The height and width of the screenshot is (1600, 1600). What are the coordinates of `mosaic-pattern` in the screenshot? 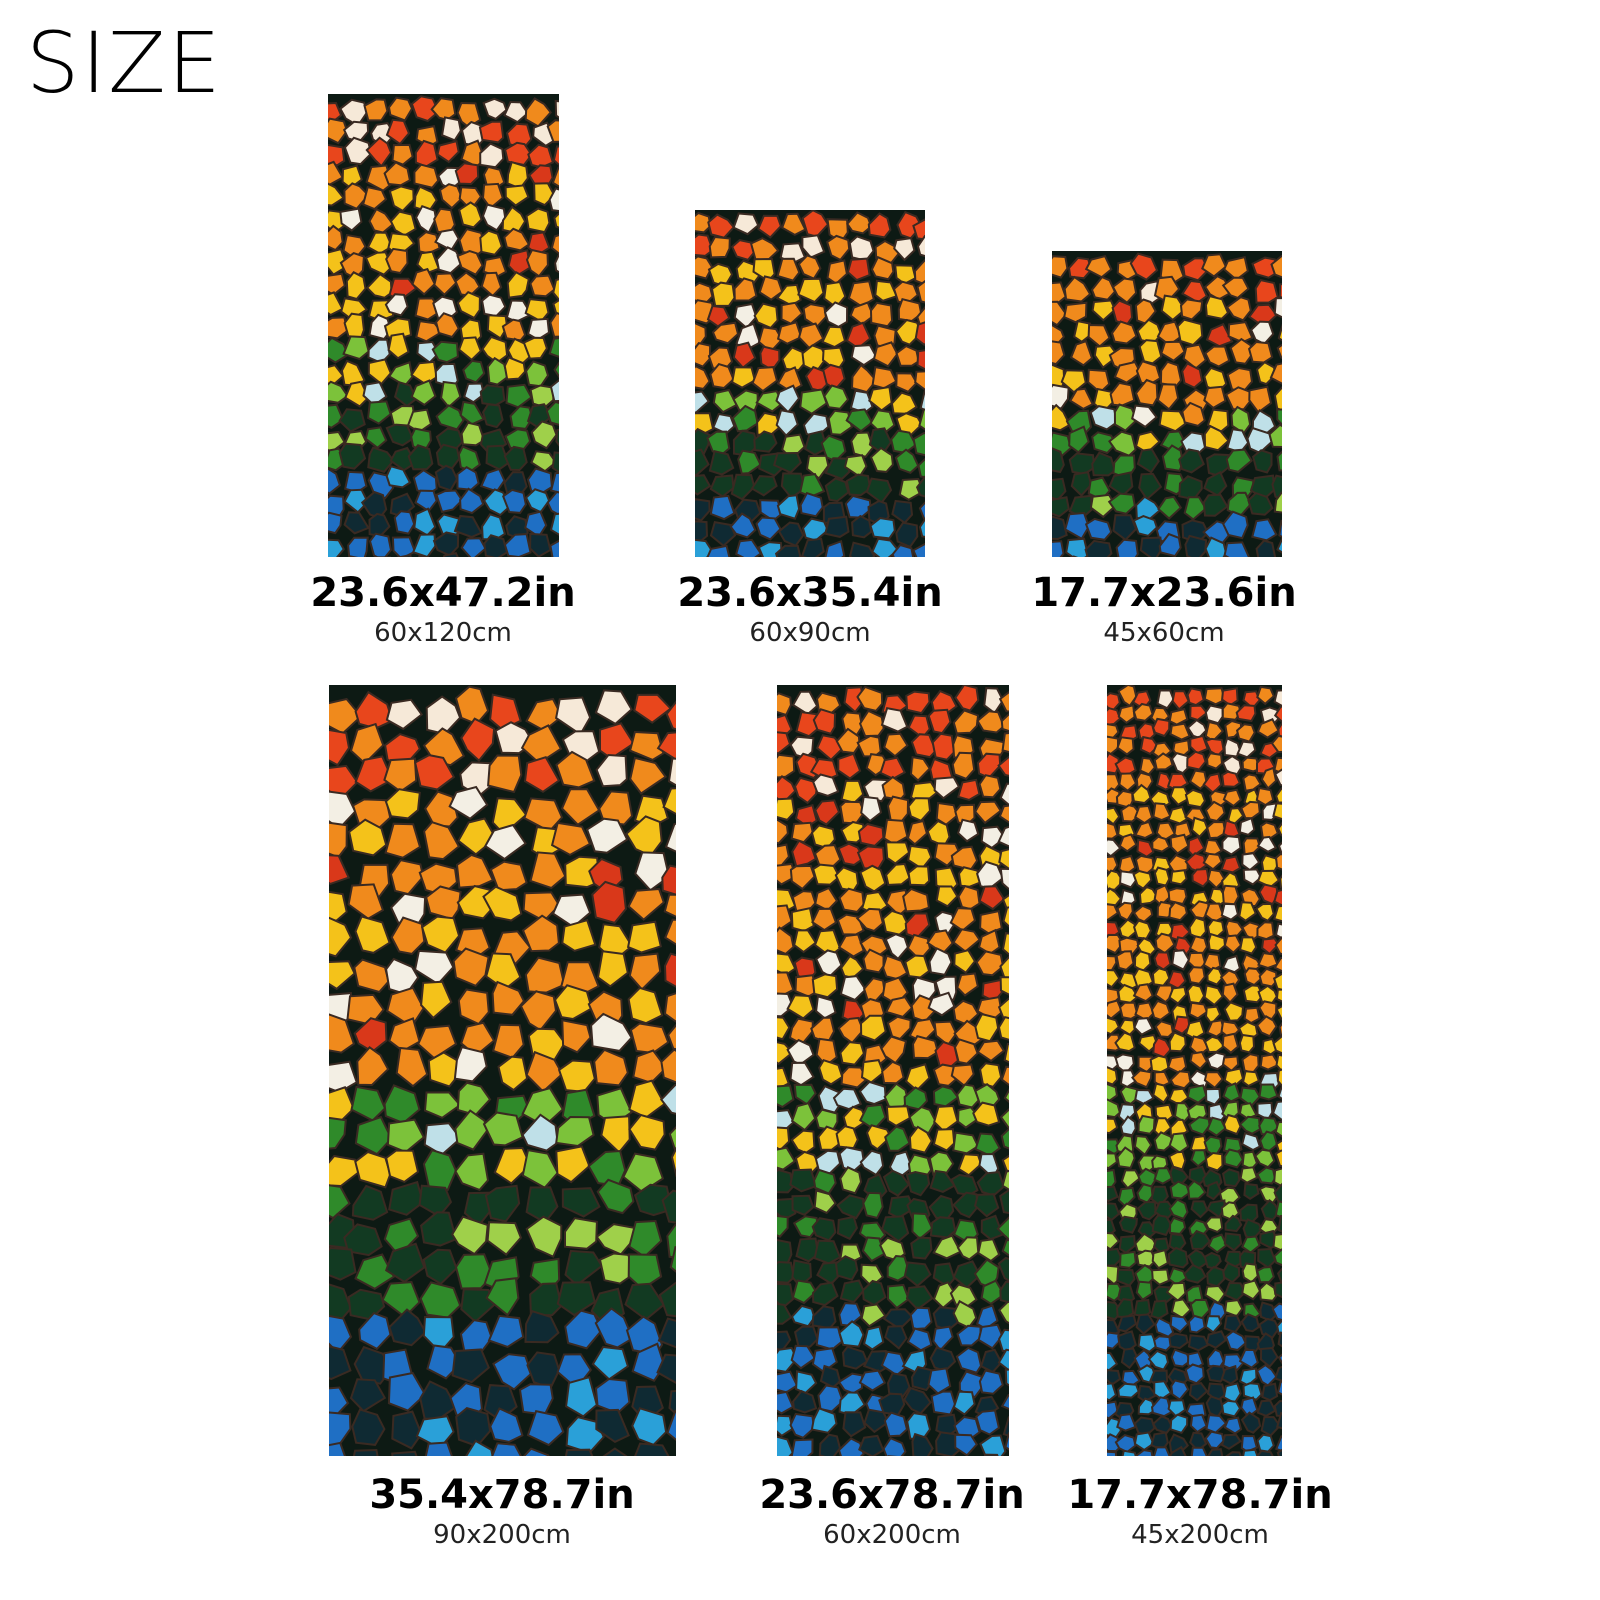 It's located at (893, 1070).